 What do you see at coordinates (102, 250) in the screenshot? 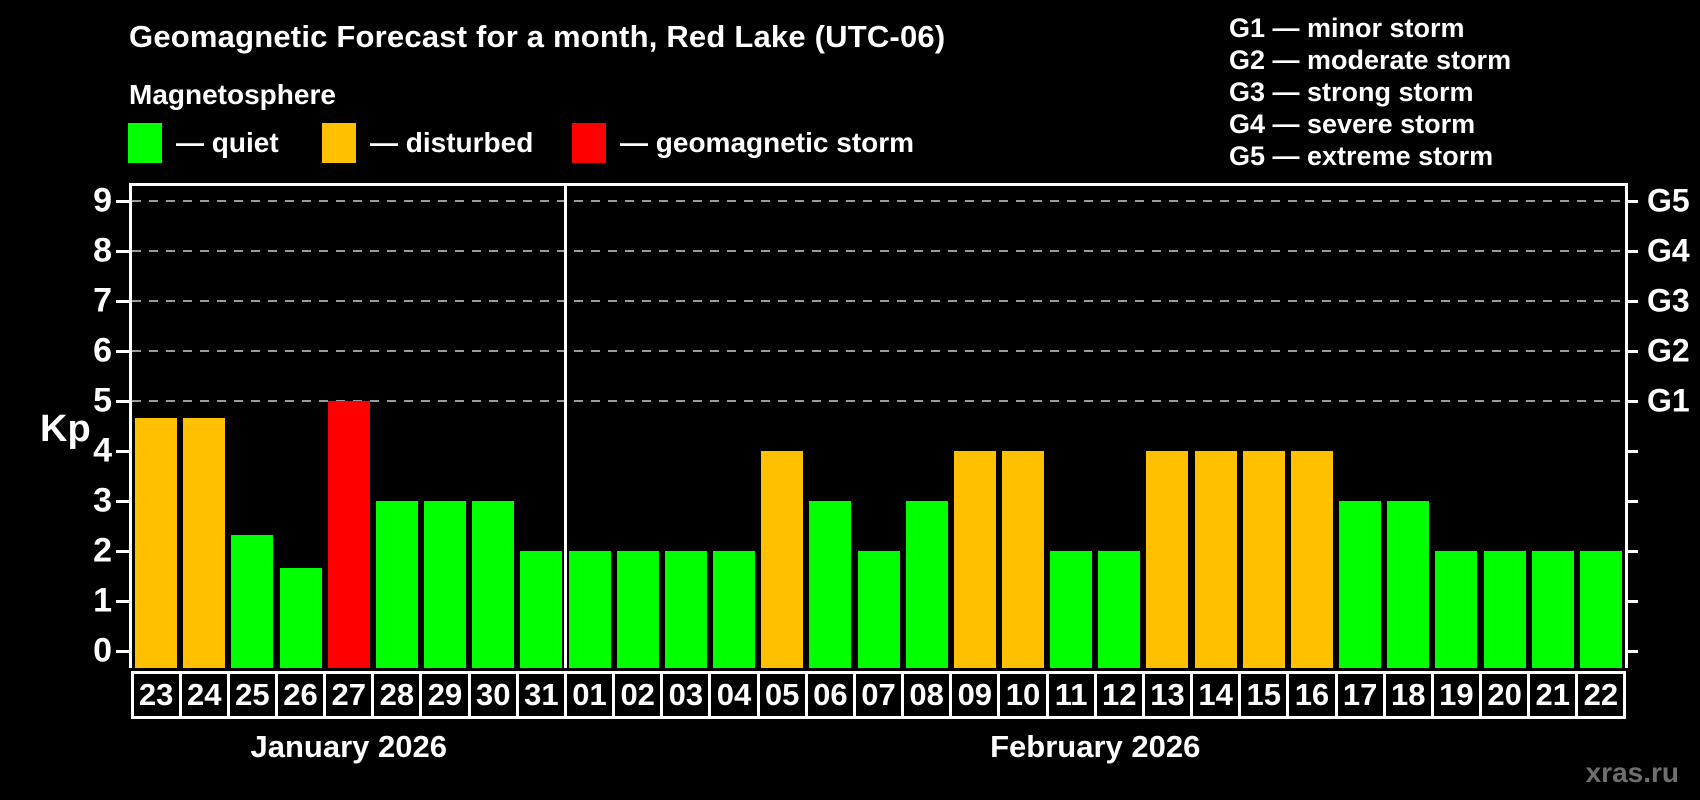
I see `kp-tick-label-8: 8` at bounding box center [102, 250].